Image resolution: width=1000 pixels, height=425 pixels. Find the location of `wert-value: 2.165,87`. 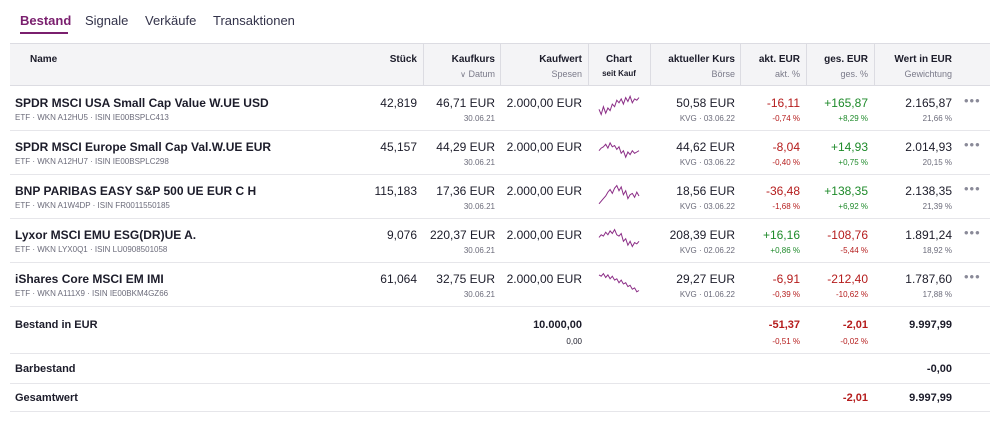

wert-value: 2.165,87 is located at coordinates (928, 103).